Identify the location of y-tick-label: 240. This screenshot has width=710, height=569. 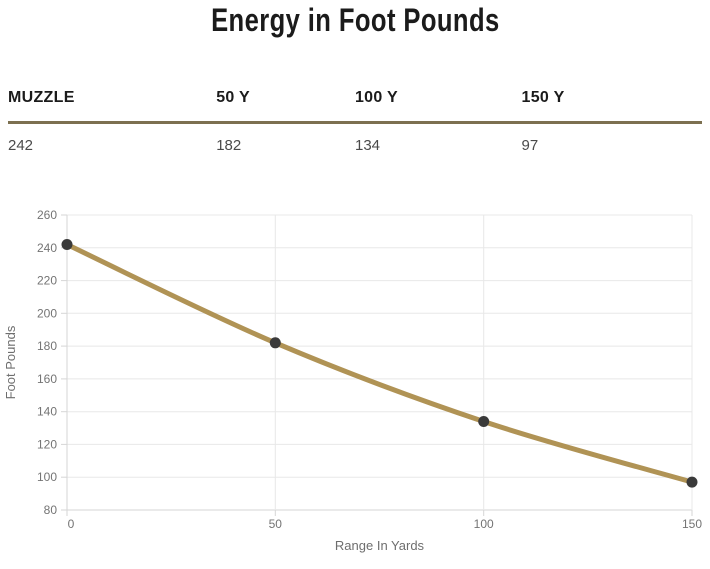
(47, 248).